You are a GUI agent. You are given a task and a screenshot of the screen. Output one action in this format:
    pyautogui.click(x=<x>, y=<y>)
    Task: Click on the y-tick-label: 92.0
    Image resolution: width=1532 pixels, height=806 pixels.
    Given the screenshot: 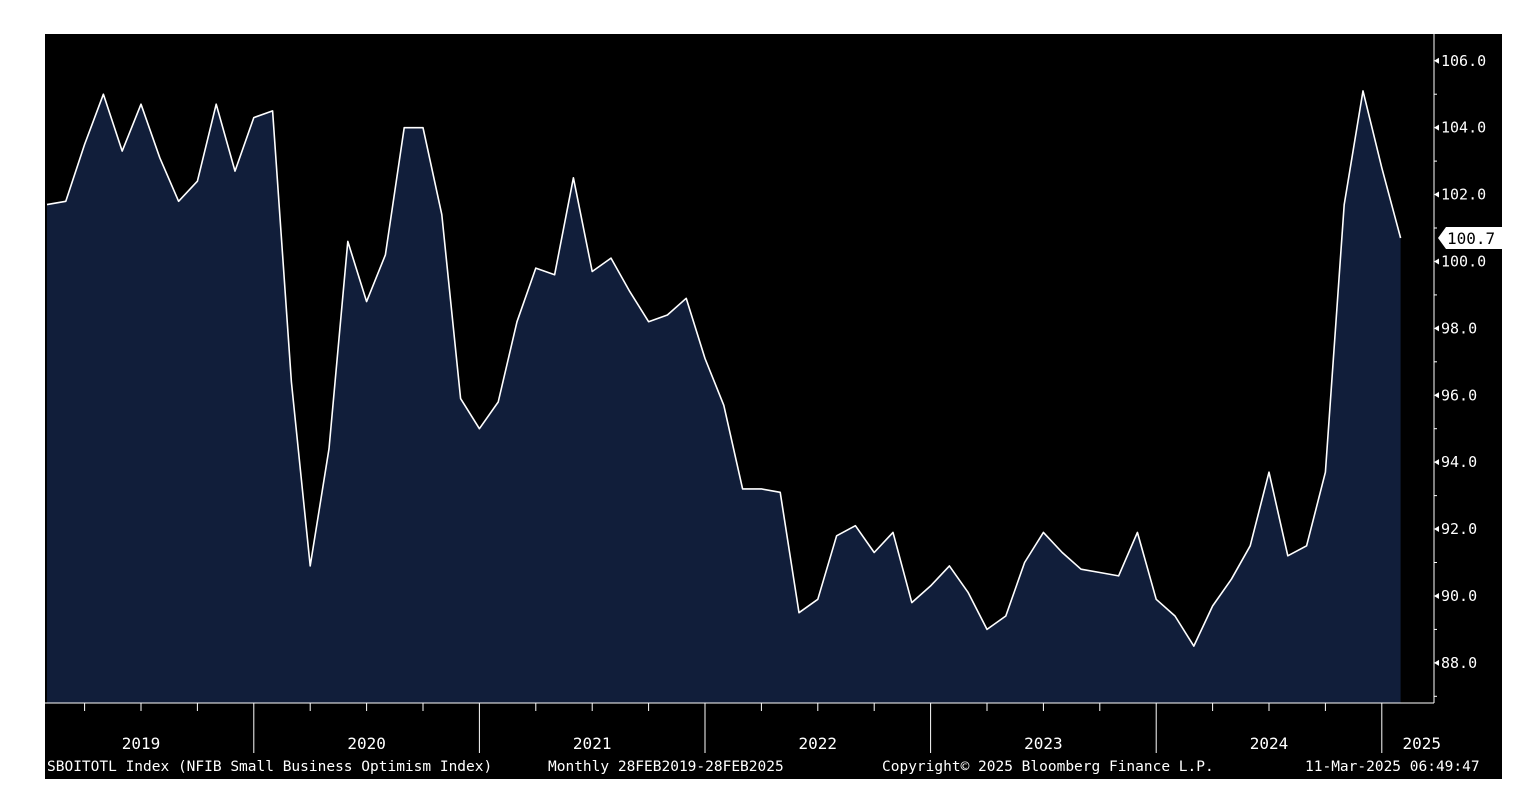 What is the action you would take?
    pyautogui.click(x=1459, y=529)
    